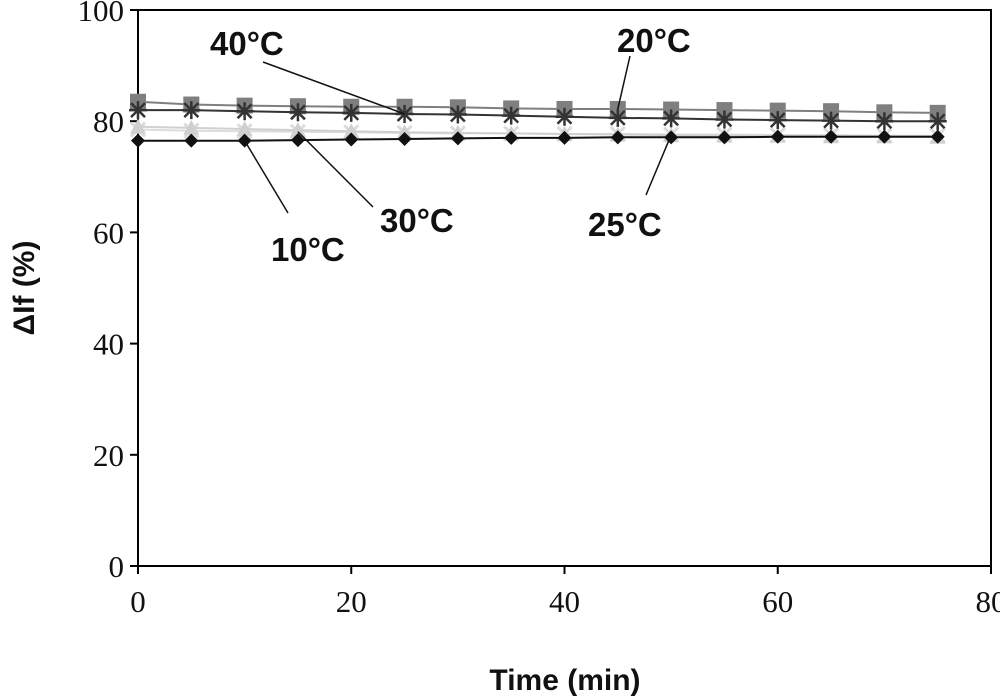 The image size is (1000, 698). What do you see at coordinates (138, 601) in the screenshot?
I see `x-tick-label: 0` at bounding box center [138, 601].